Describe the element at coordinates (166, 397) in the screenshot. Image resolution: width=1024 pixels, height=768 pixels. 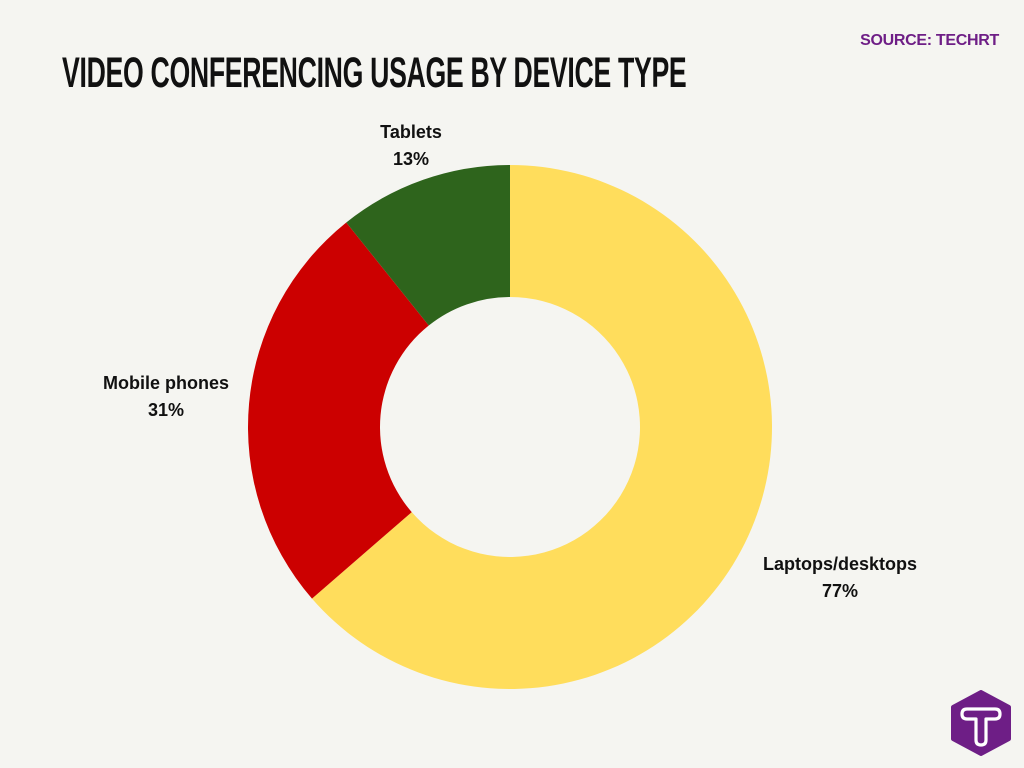
I see `label-mobile-phones: Mobile phones 31%` at that location.